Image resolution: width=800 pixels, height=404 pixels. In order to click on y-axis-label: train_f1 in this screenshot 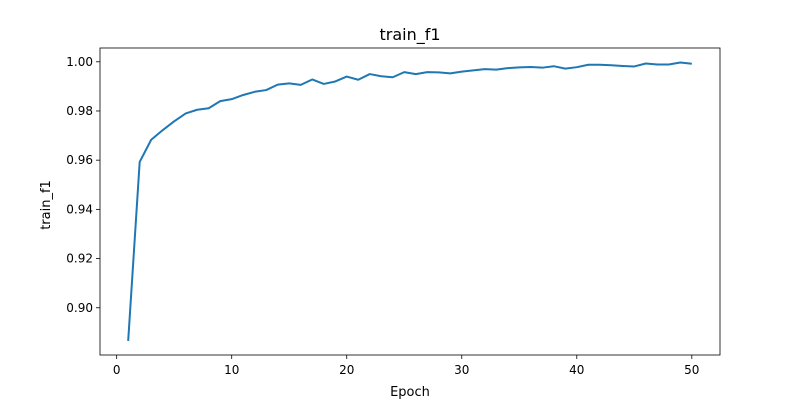, I will do `click(46, 205)`.